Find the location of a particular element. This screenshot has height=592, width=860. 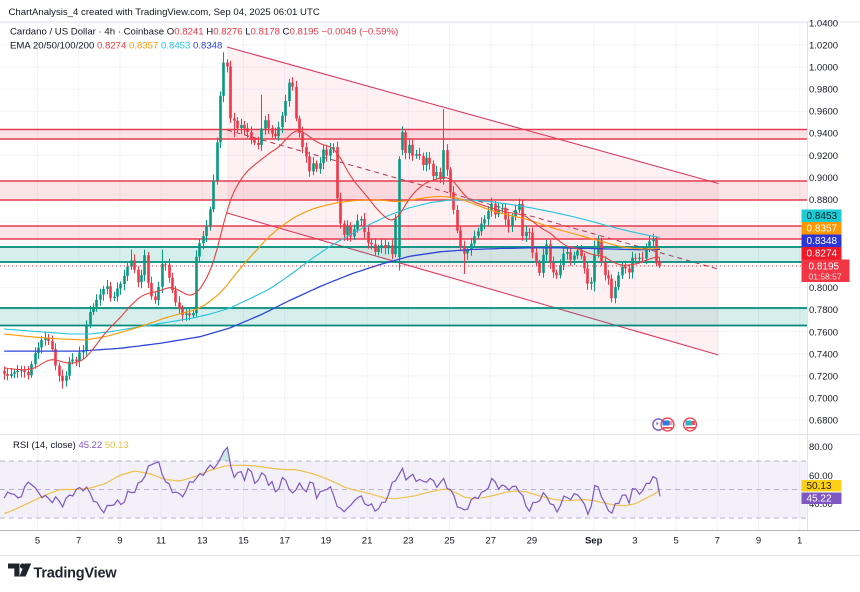

svg-text: RSI (14, close) 45.22 50.13 is located at coordinates (71, 445).